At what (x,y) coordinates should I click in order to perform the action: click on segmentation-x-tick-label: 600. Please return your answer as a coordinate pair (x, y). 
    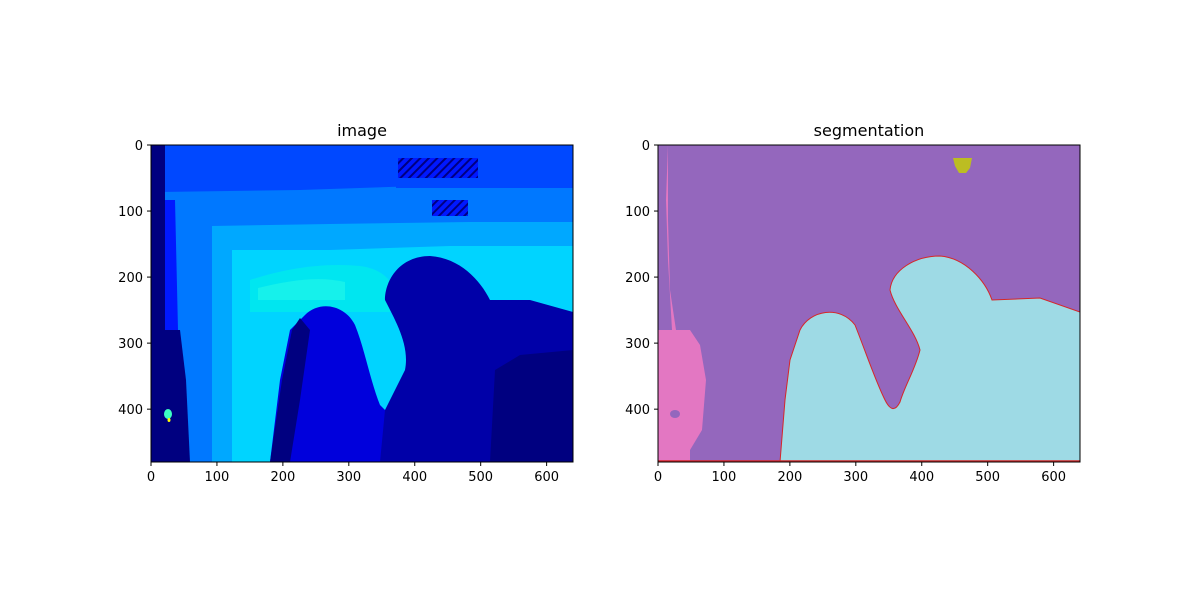
    Looking at the image, I should click on (1053, 477).